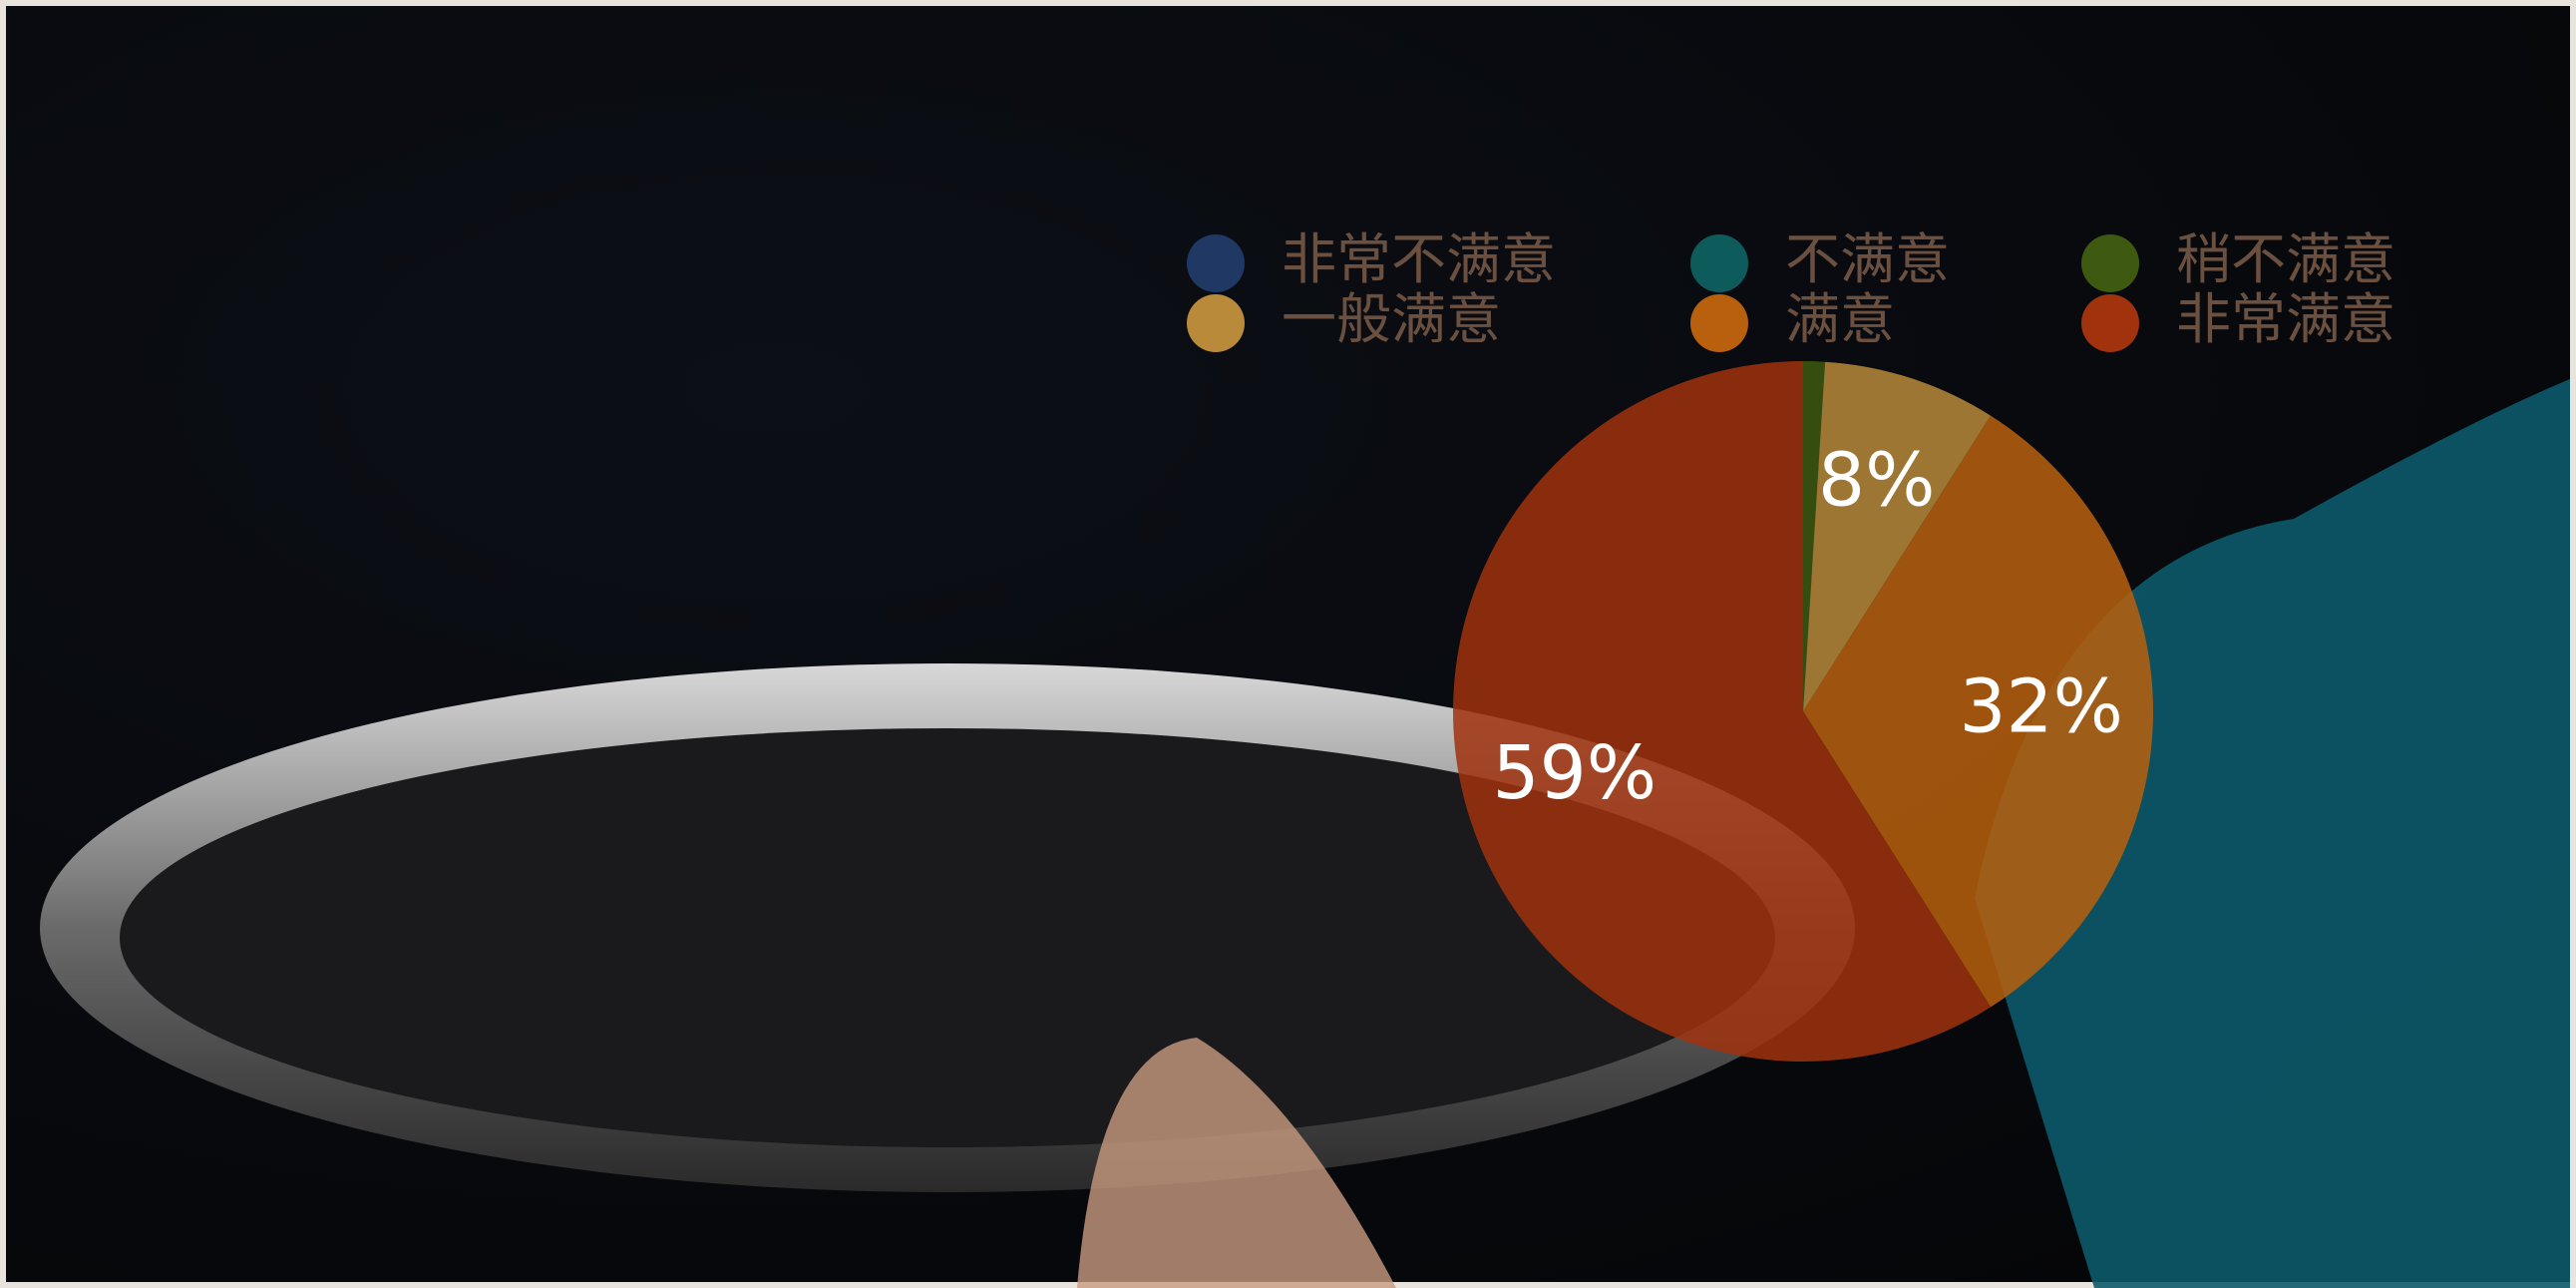 The width and height of the screenshot is (2576, 1288). I want to click on value-label: 32%, so click(2041, 707).